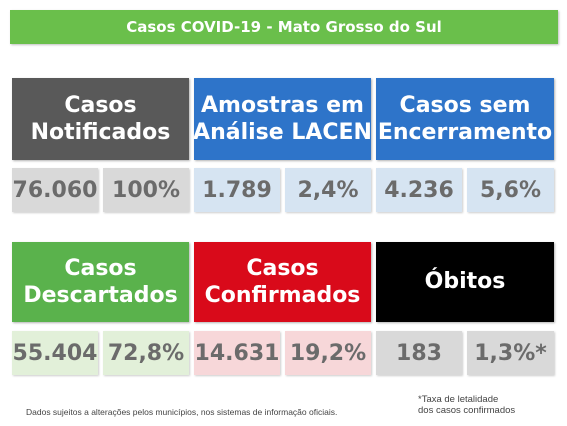 This screenshot has height=426, width=567. What do you see at coordinates (510, 190) in the screenshot?
I see `sem-encerramento-percent: 5,6%` at bounding box center [510, 190].